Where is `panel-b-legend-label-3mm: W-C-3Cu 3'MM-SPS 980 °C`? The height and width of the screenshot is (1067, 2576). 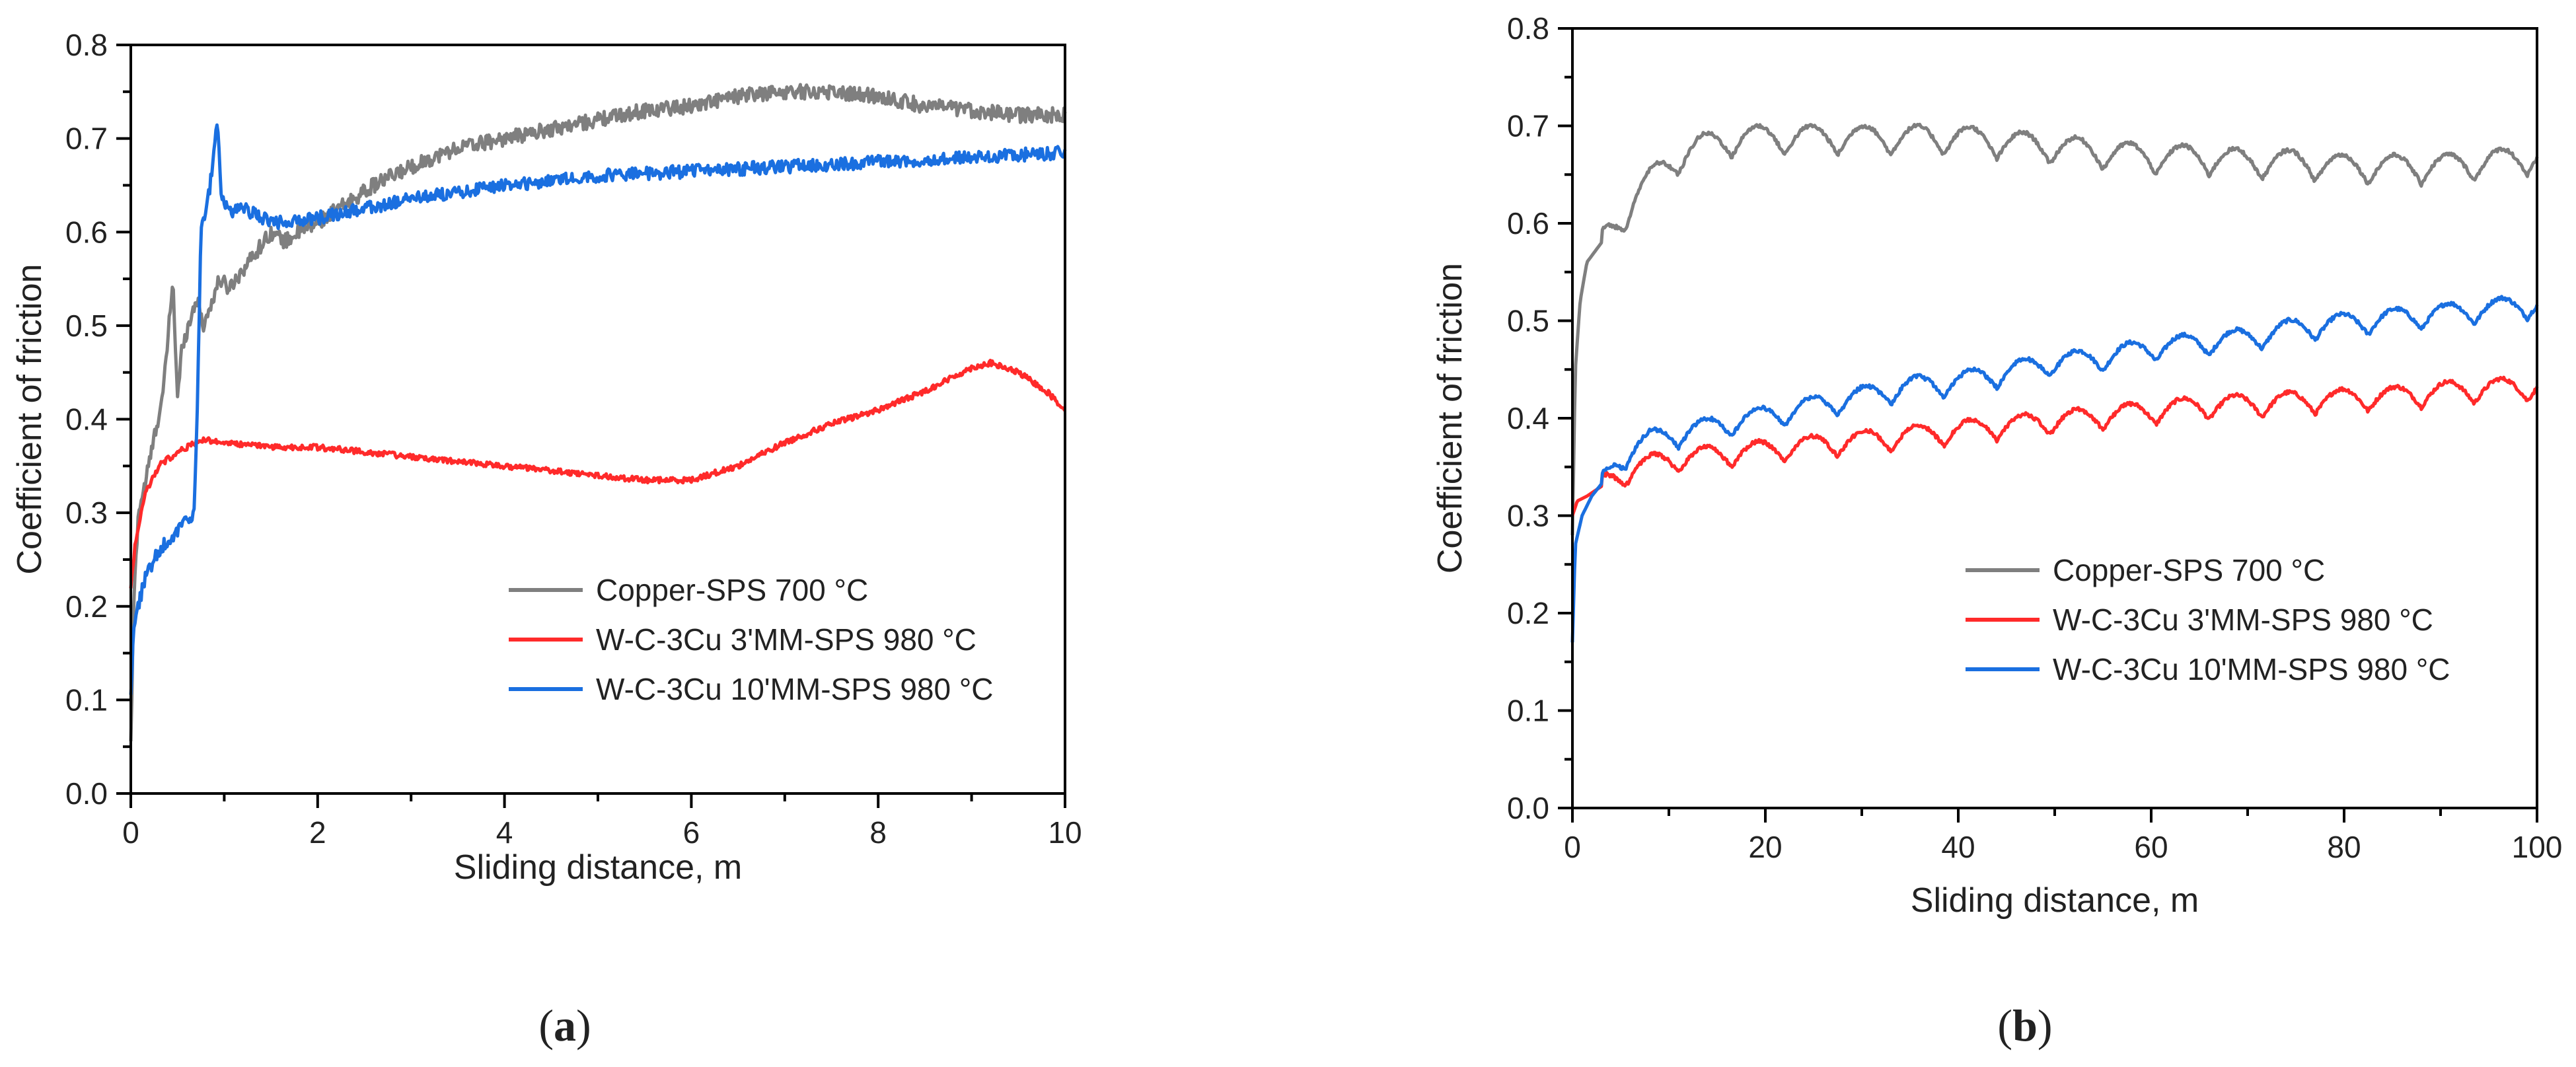
panel-b-legend-label-3mm: W-C-3Cu 3'MM-SPS 980 °C is located at coordinates (2243, 620).